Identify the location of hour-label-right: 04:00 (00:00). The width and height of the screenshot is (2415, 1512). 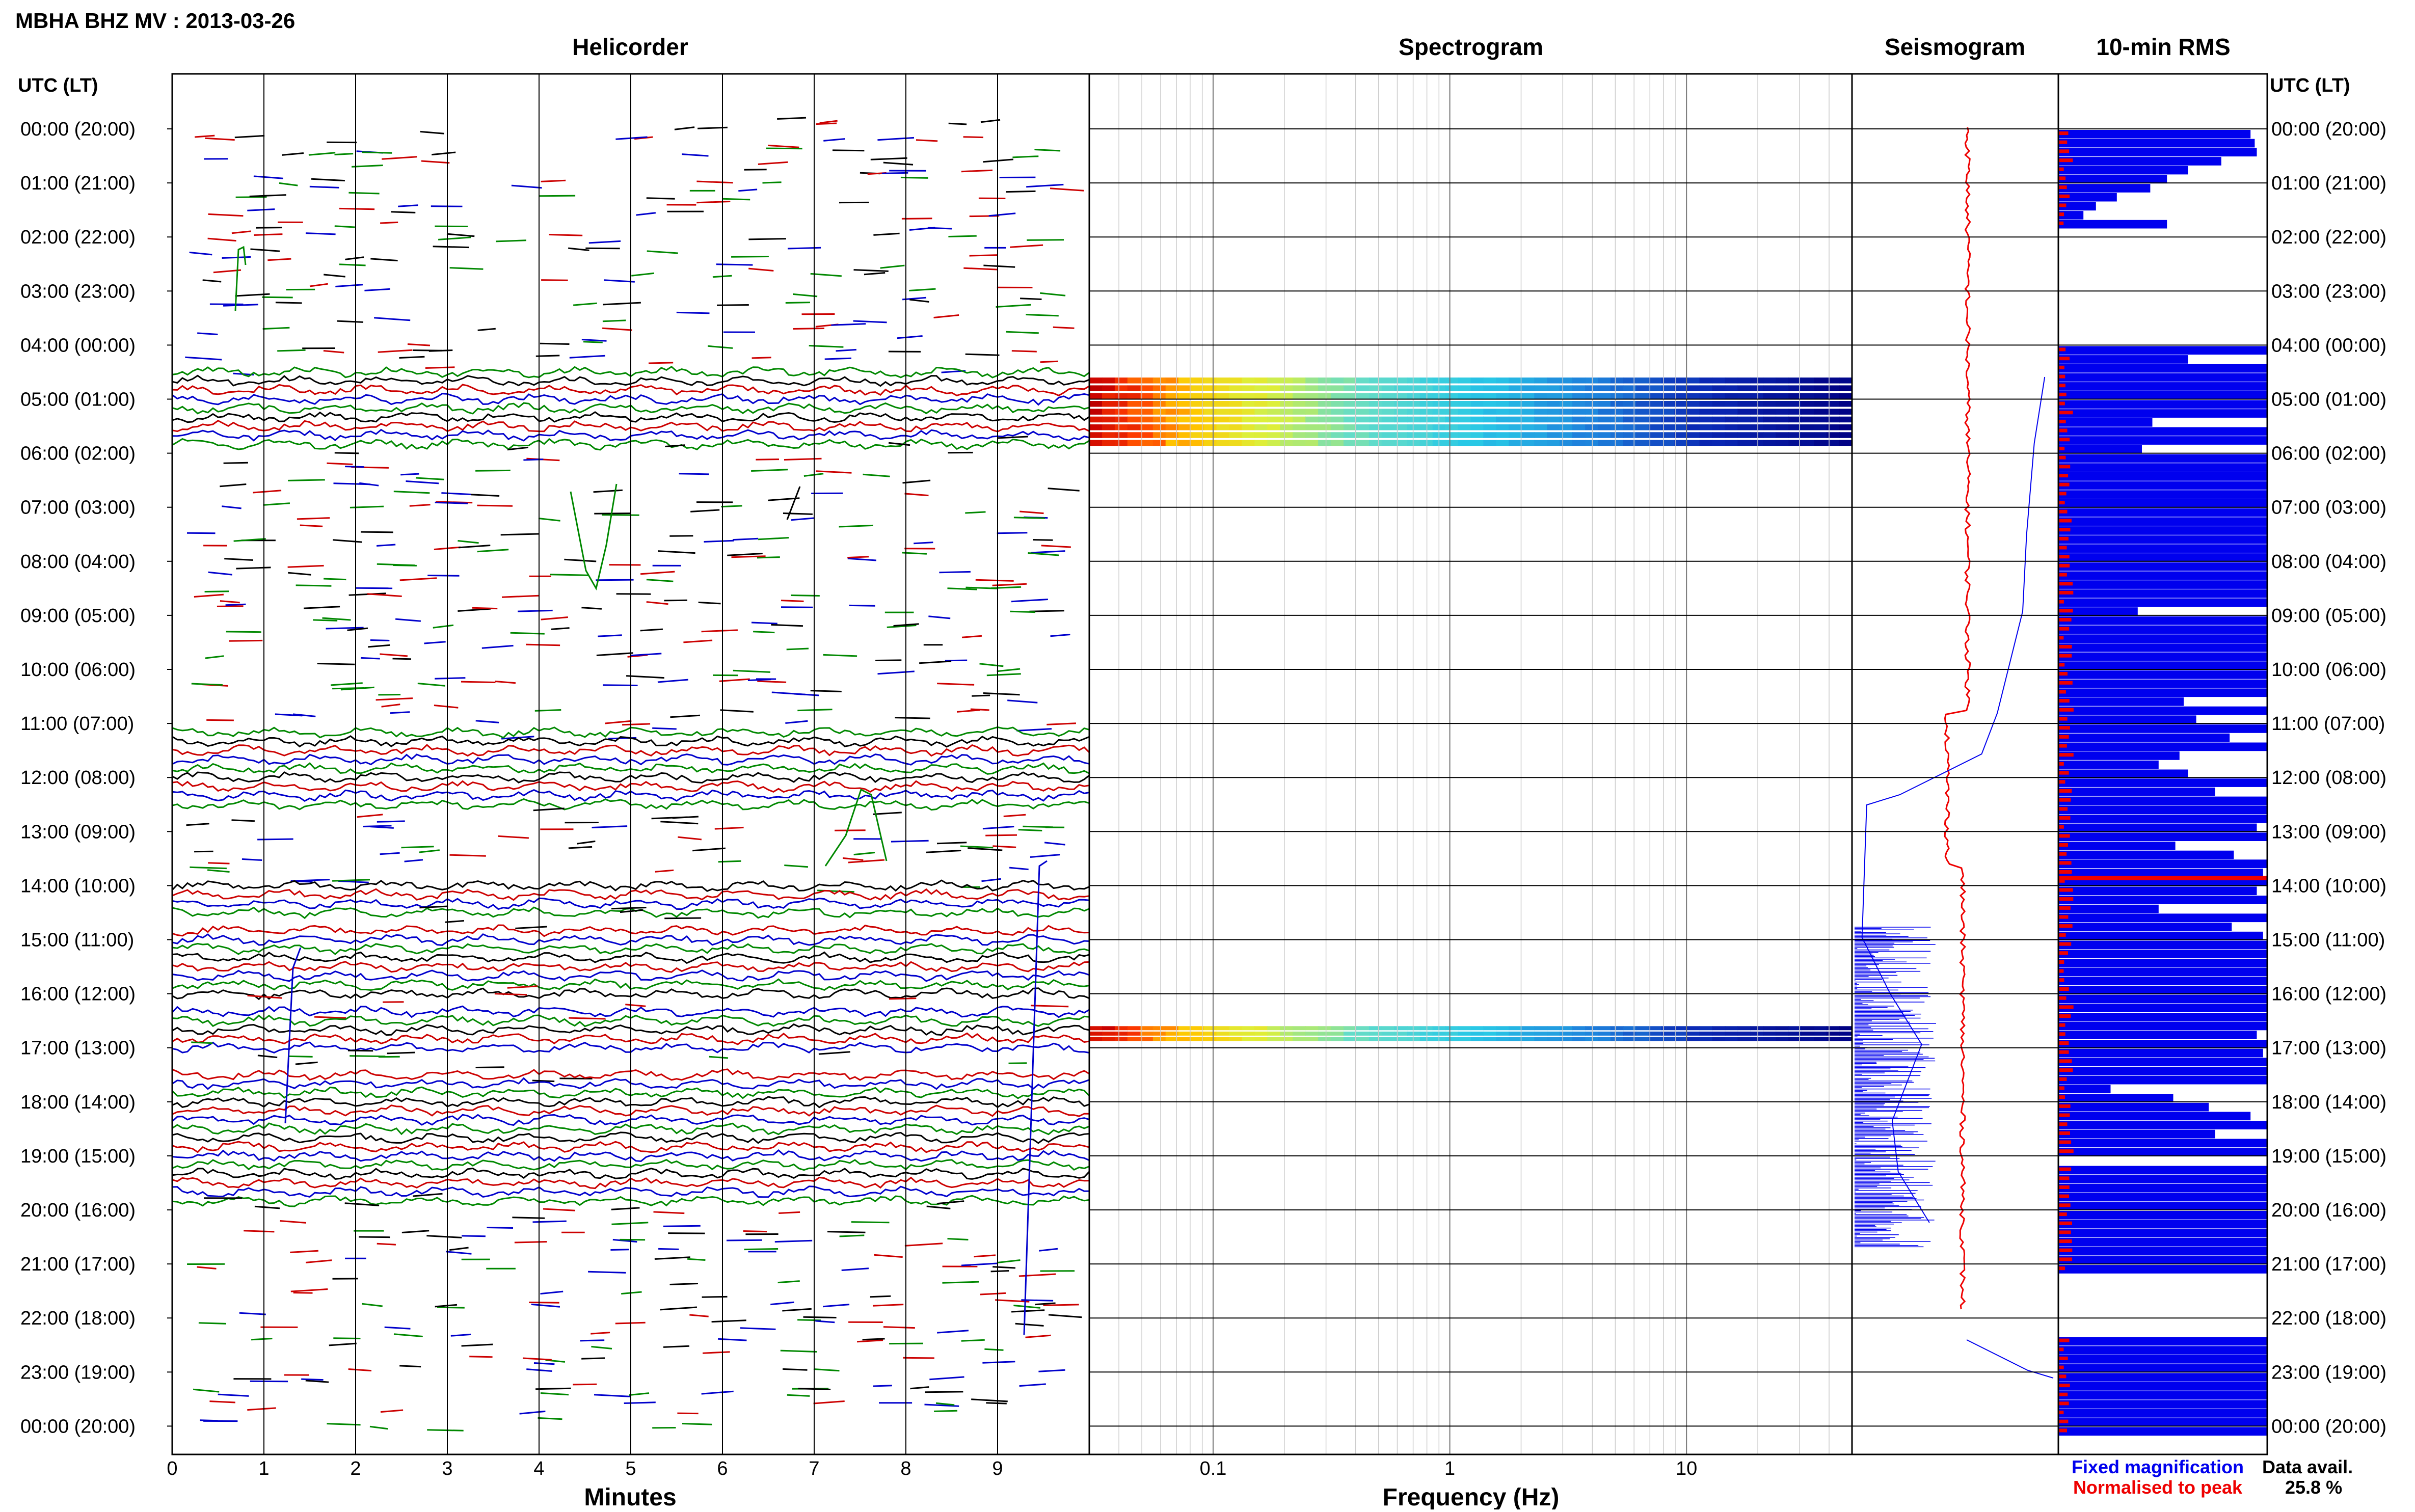
(2328, 345).